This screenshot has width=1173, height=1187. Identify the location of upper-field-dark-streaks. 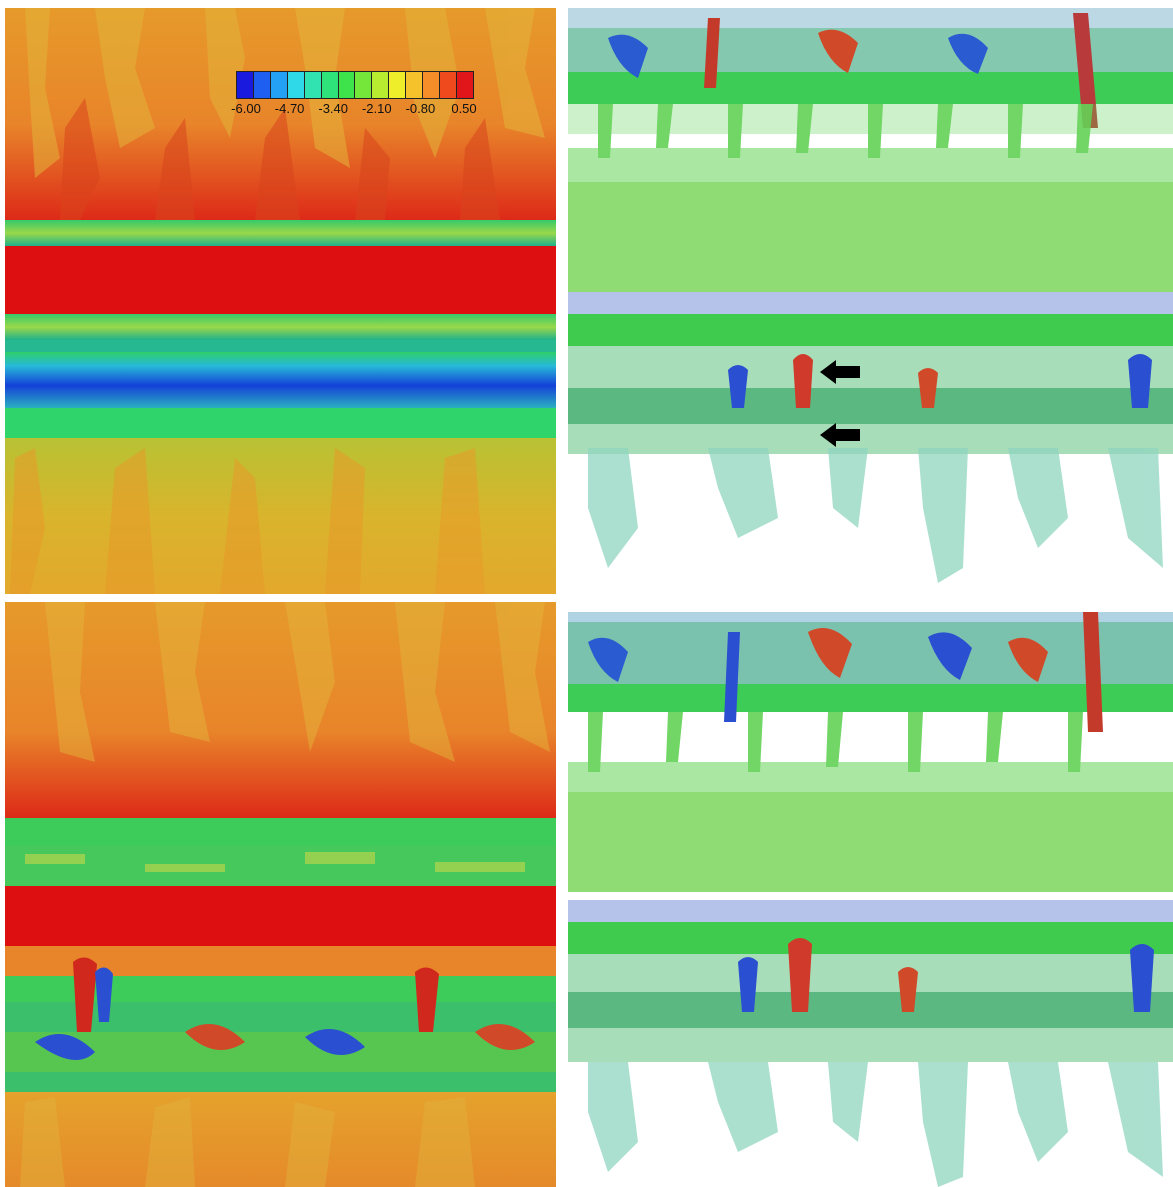
(280, 159).